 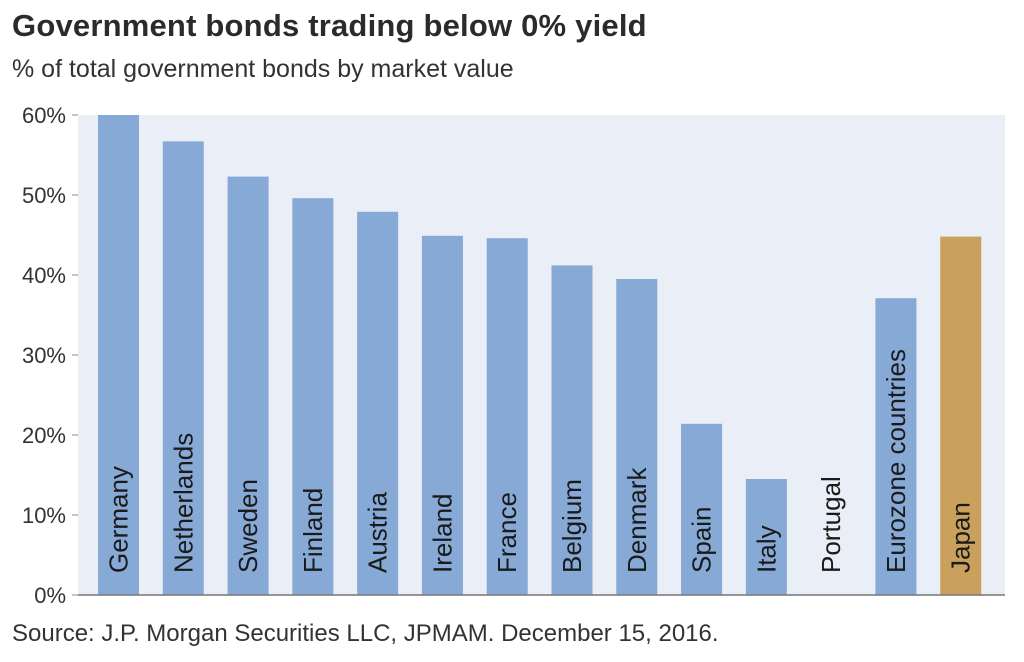 What do you see at coordinates (961, 415) in the screenshot?
I see `bar-japan` at bounding box center [961, 415].